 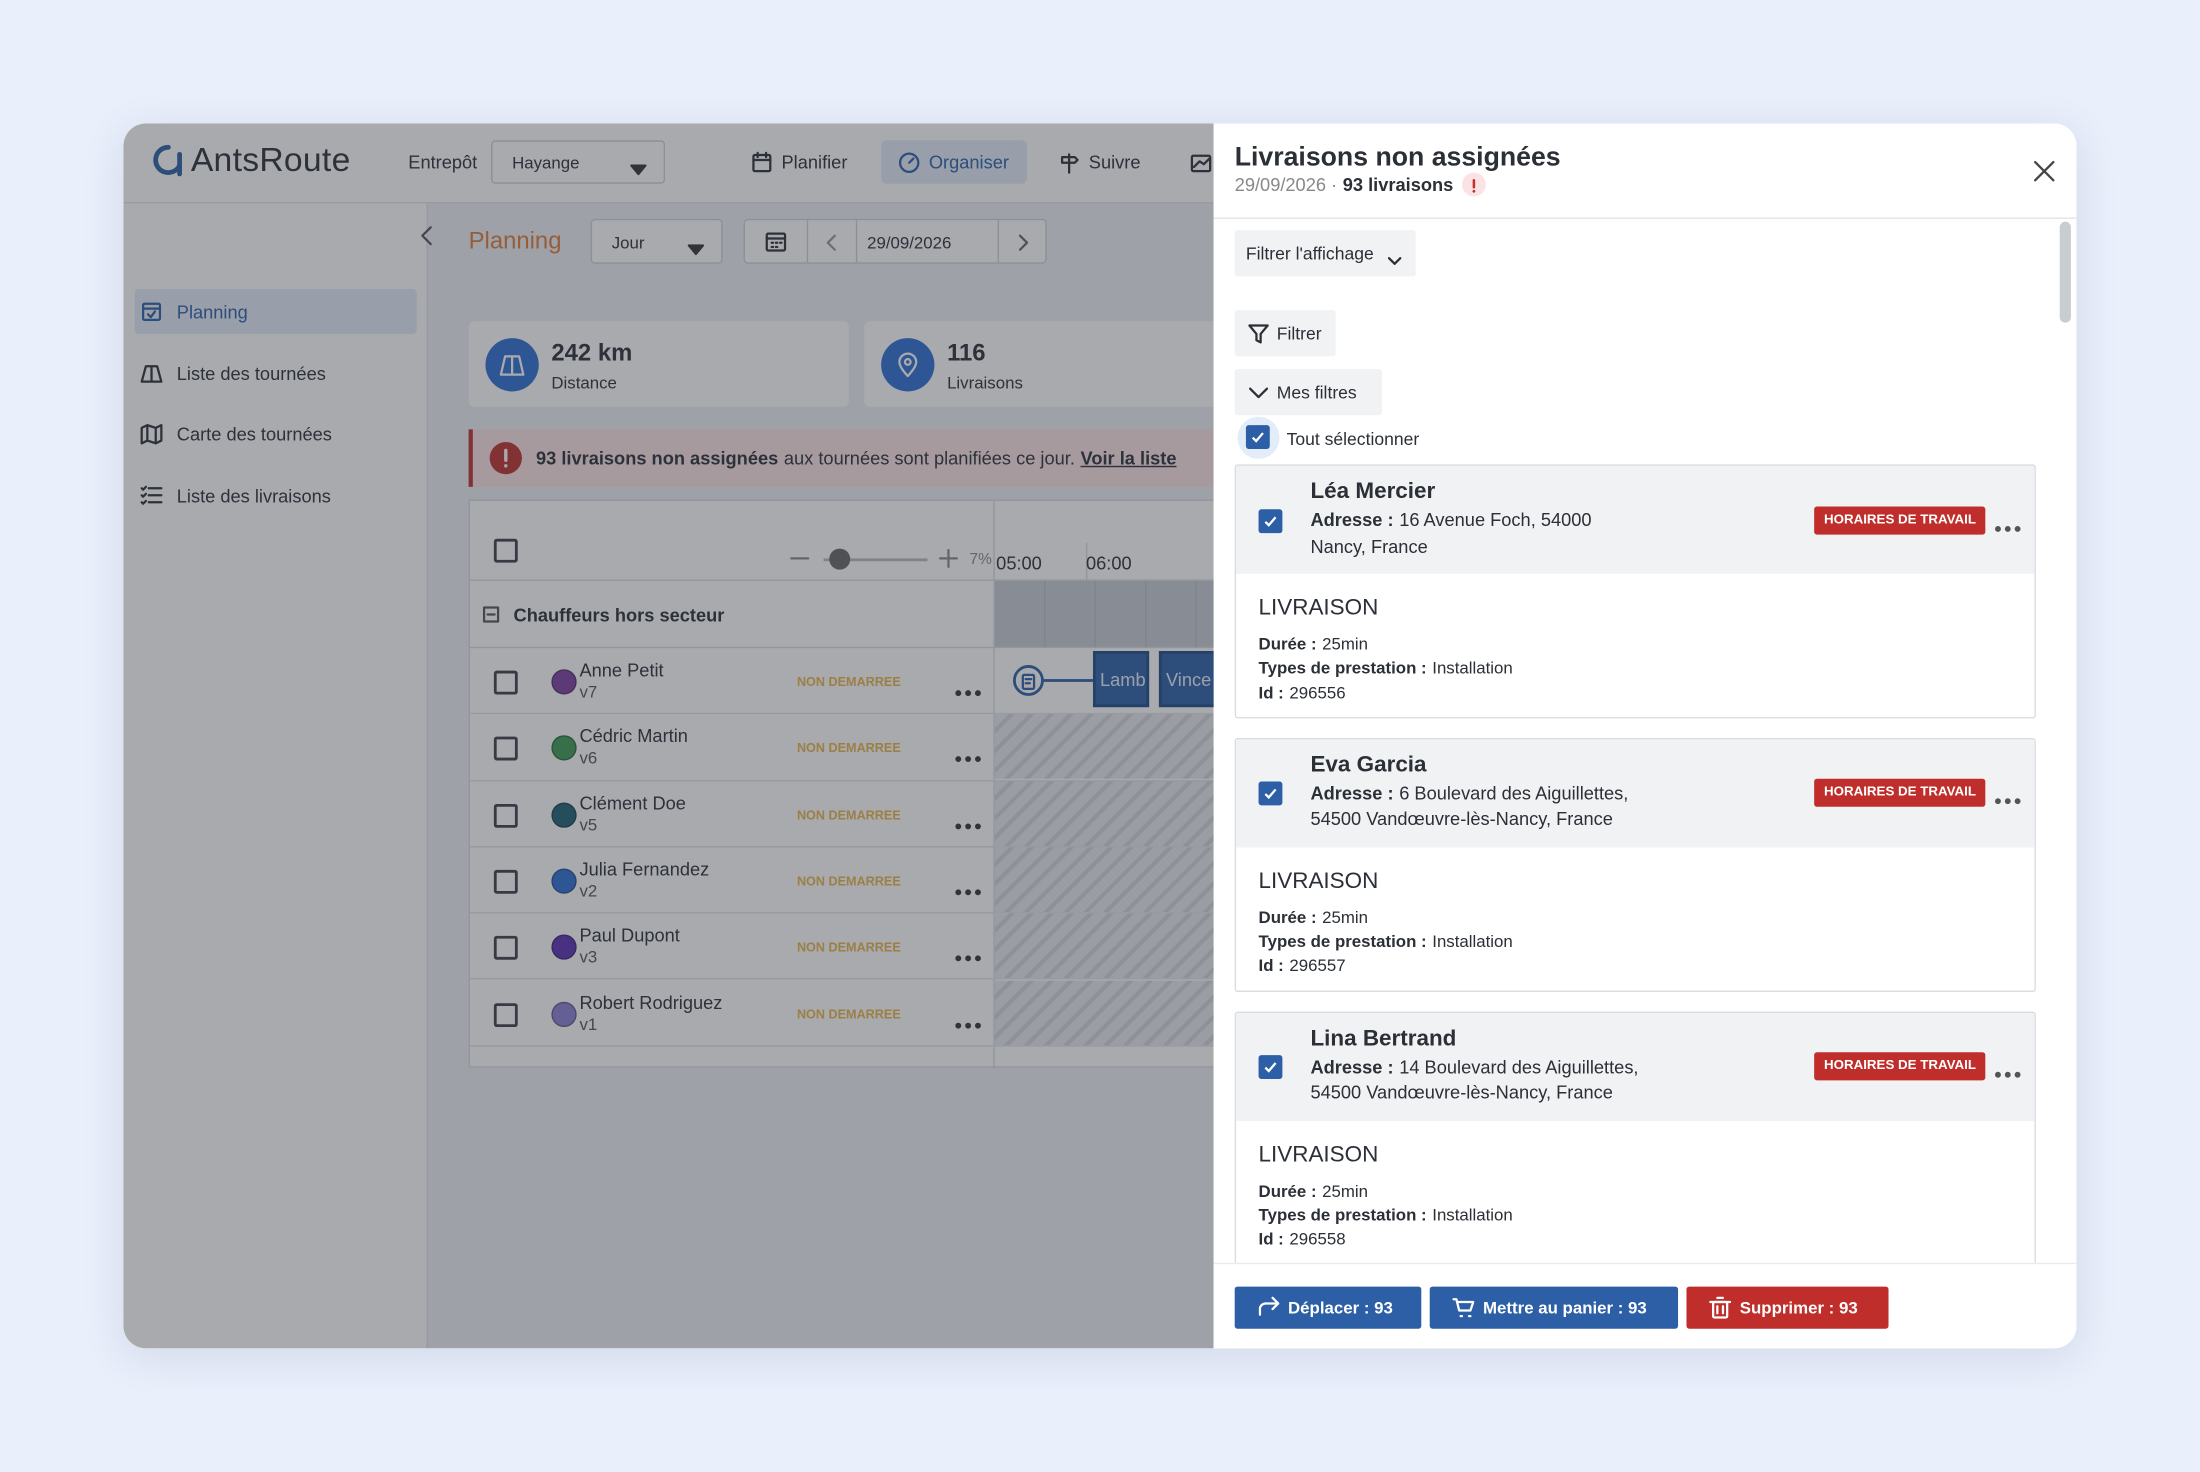 I want to click on filter-view-button: Filtrer l'affichage, so click(x=1325, y=253).